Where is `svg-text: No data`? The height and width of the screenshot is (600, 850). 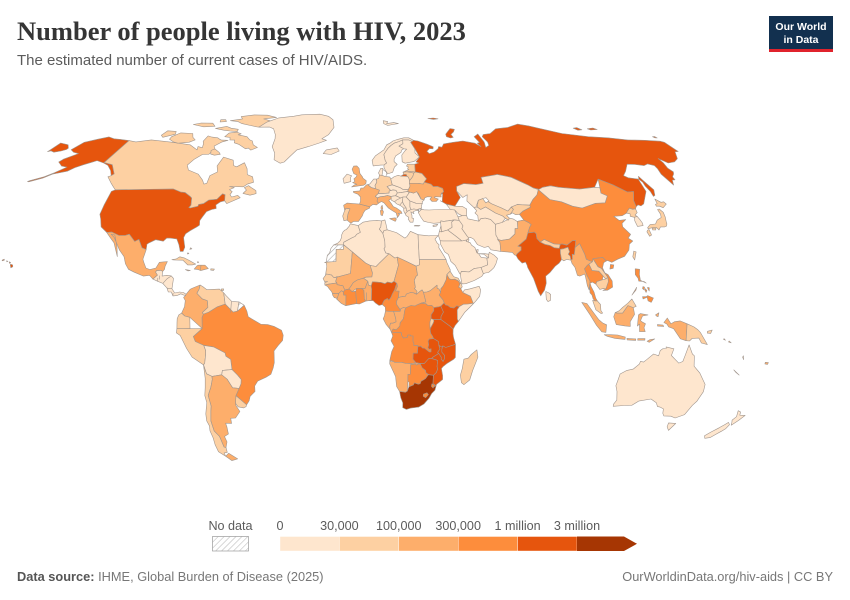
svg-text: No data is located at coordinates (230, 526).